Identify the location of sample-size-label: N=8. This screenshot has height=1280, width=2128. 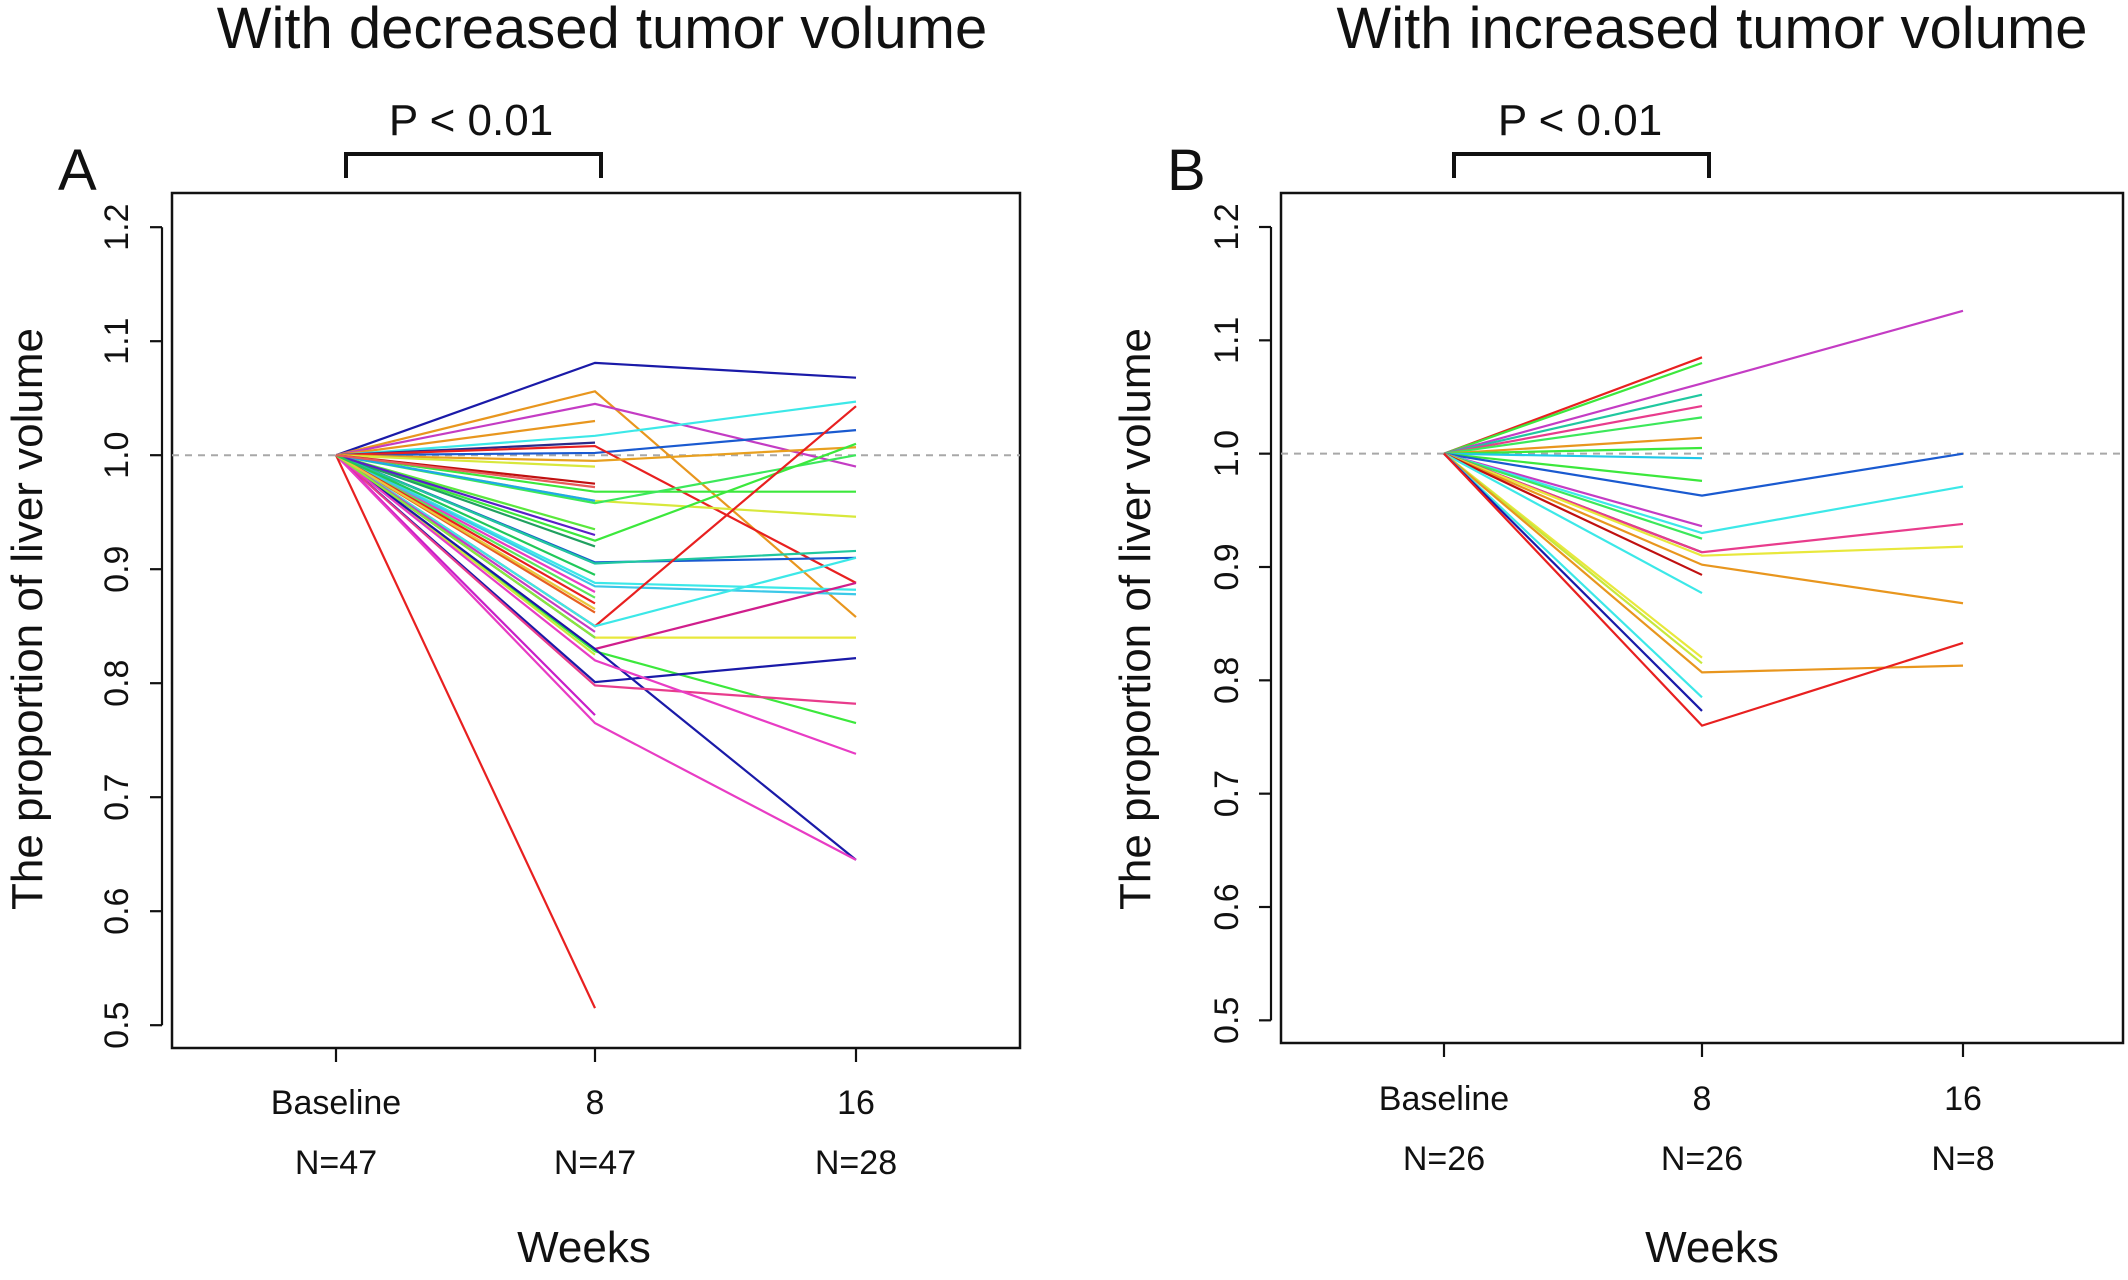
(1962, 1159).